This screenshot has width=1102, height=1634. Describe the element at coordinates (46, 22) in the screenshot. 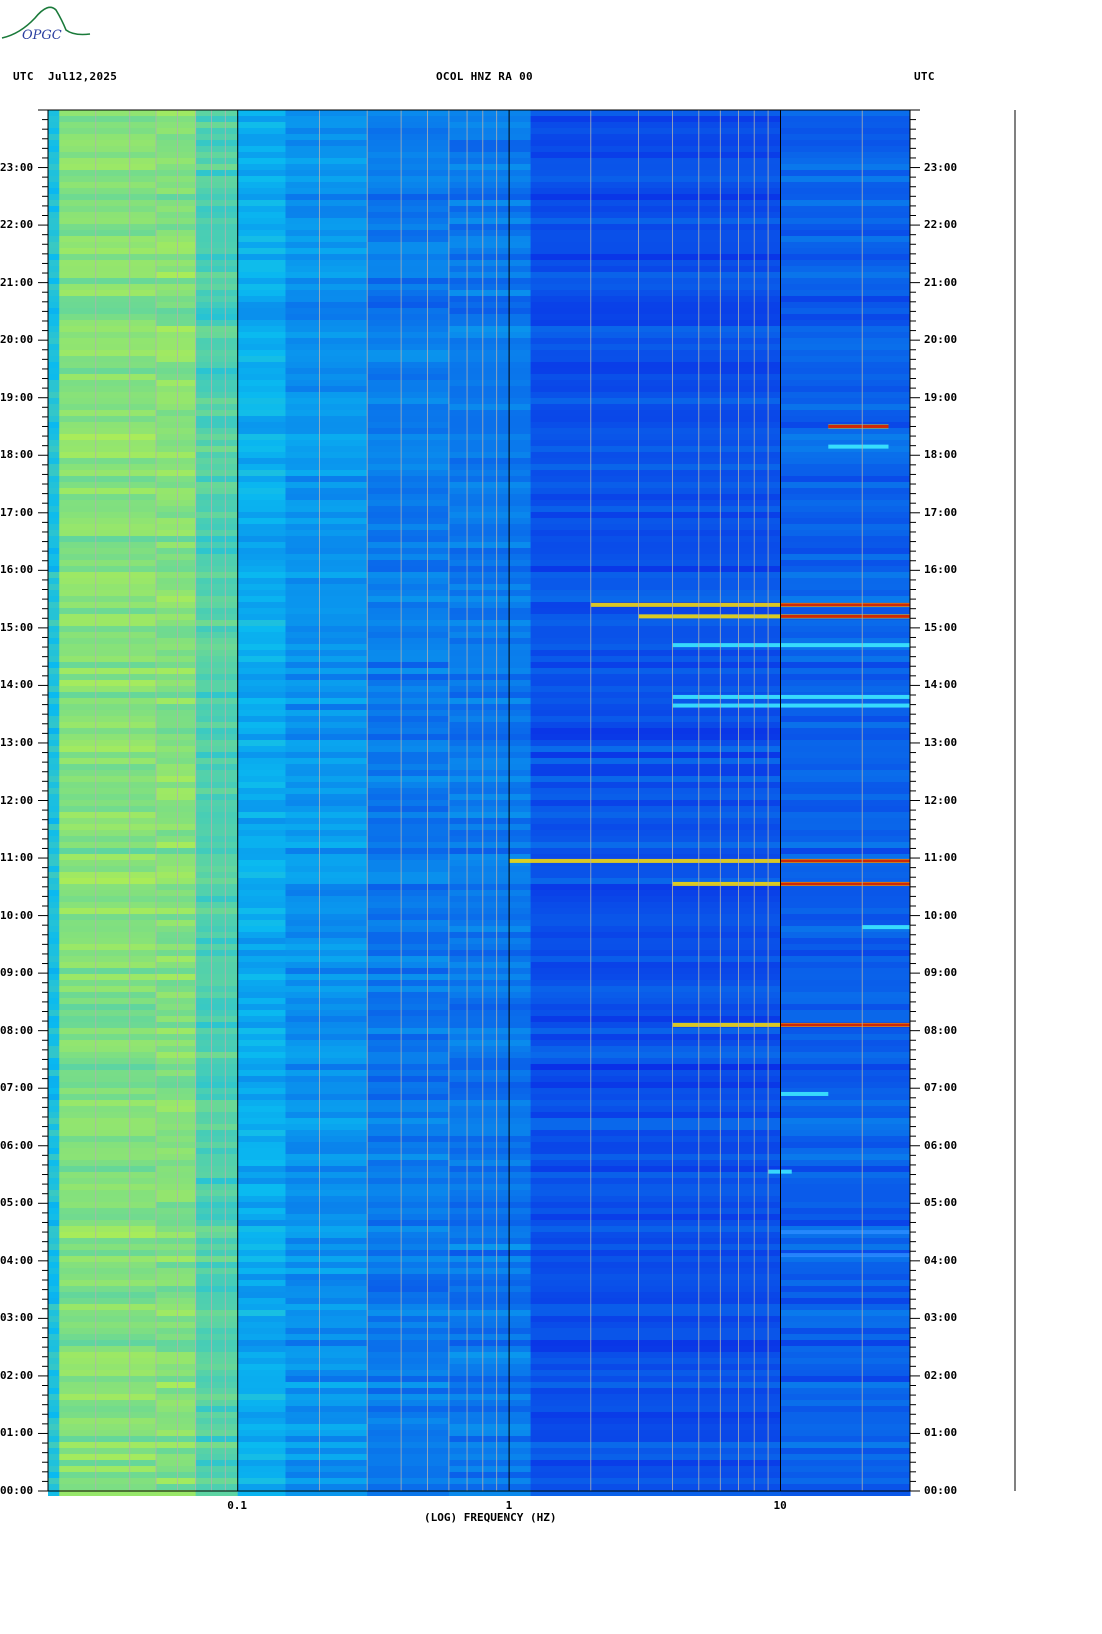

I see `logo-mountain-icon` at that location.